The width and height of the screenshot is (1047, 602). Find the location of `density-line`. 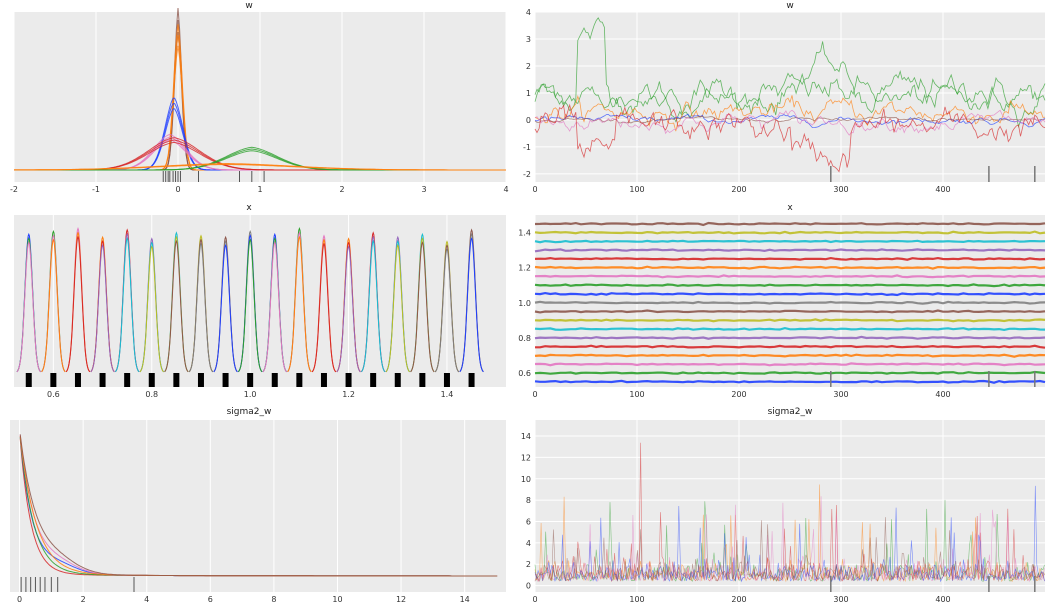

density-line is located at coordinates (258, 505).